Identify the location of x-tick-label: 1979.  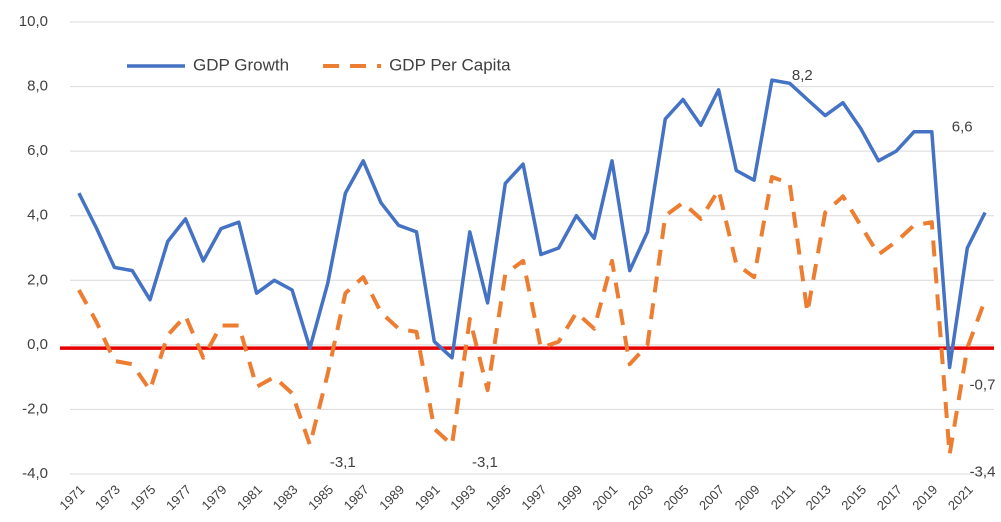
(214, 497).